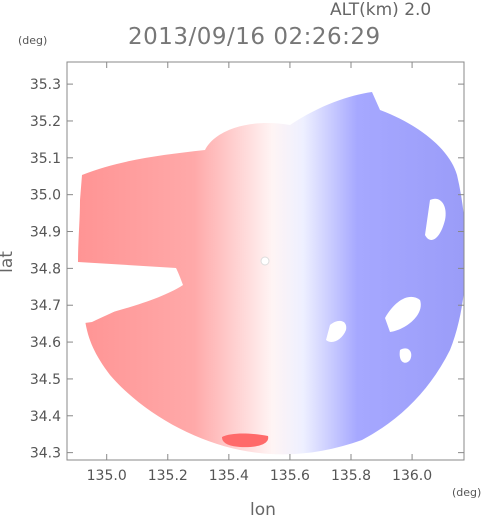 This screenshot has height=521, width=491. What do you see at coordinates (254, 37) in the screenshot?
I see `chart-title-timestamp: 2013/09/16 02:26:29` at bounding box center [254, 37].